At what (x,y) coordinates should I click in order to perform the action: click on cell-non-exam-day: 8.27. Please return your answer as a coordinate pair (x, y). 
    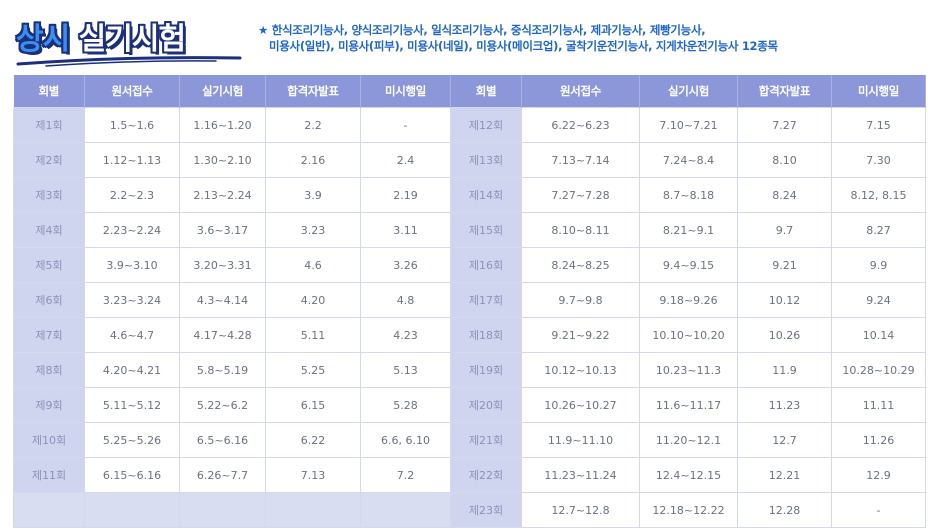
    Looking at the image, I should click on (878, 230).